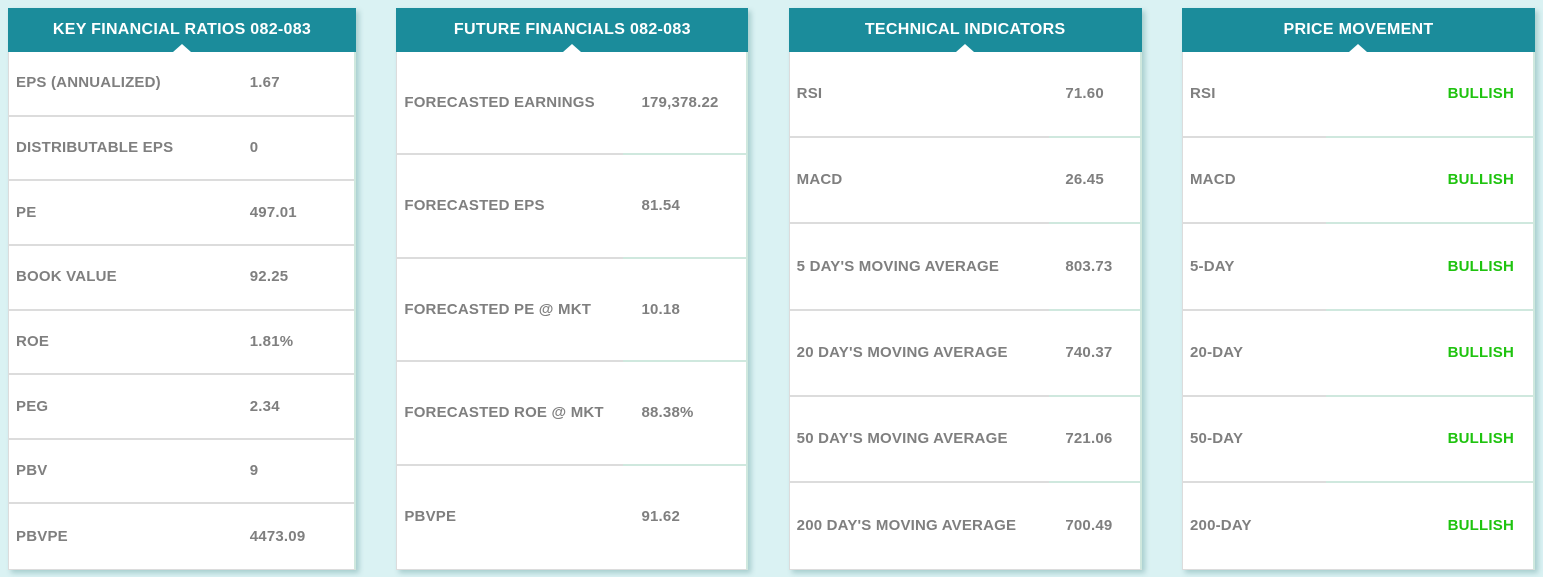 The image size is (1543, 577). Describe the element at coordinates (510, 414) in the screenshot. I see `row-label: FORECASTED ROE @ MKT` at that location.